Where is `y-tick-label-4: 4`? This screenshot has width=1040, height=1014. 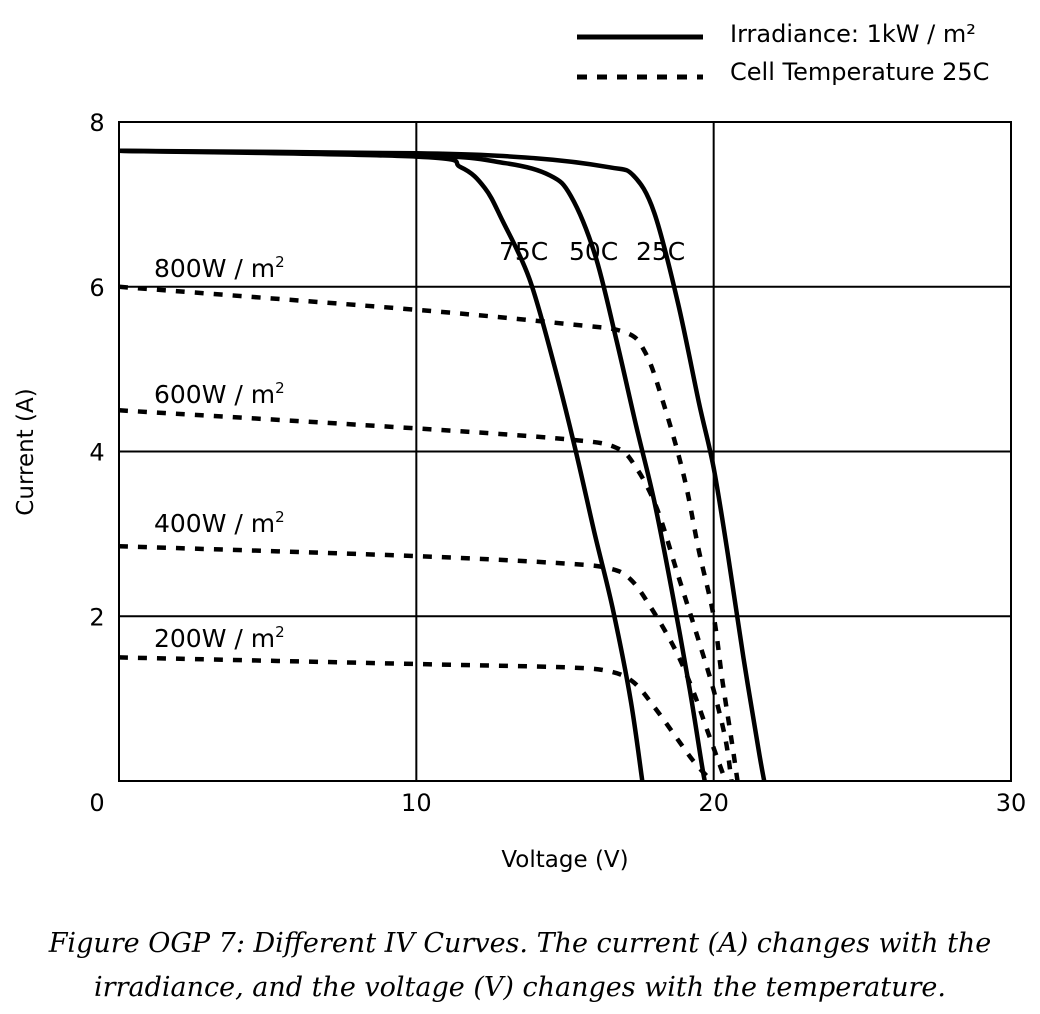 y-tick-label-4: 4 is located at coordinates (96, 453).